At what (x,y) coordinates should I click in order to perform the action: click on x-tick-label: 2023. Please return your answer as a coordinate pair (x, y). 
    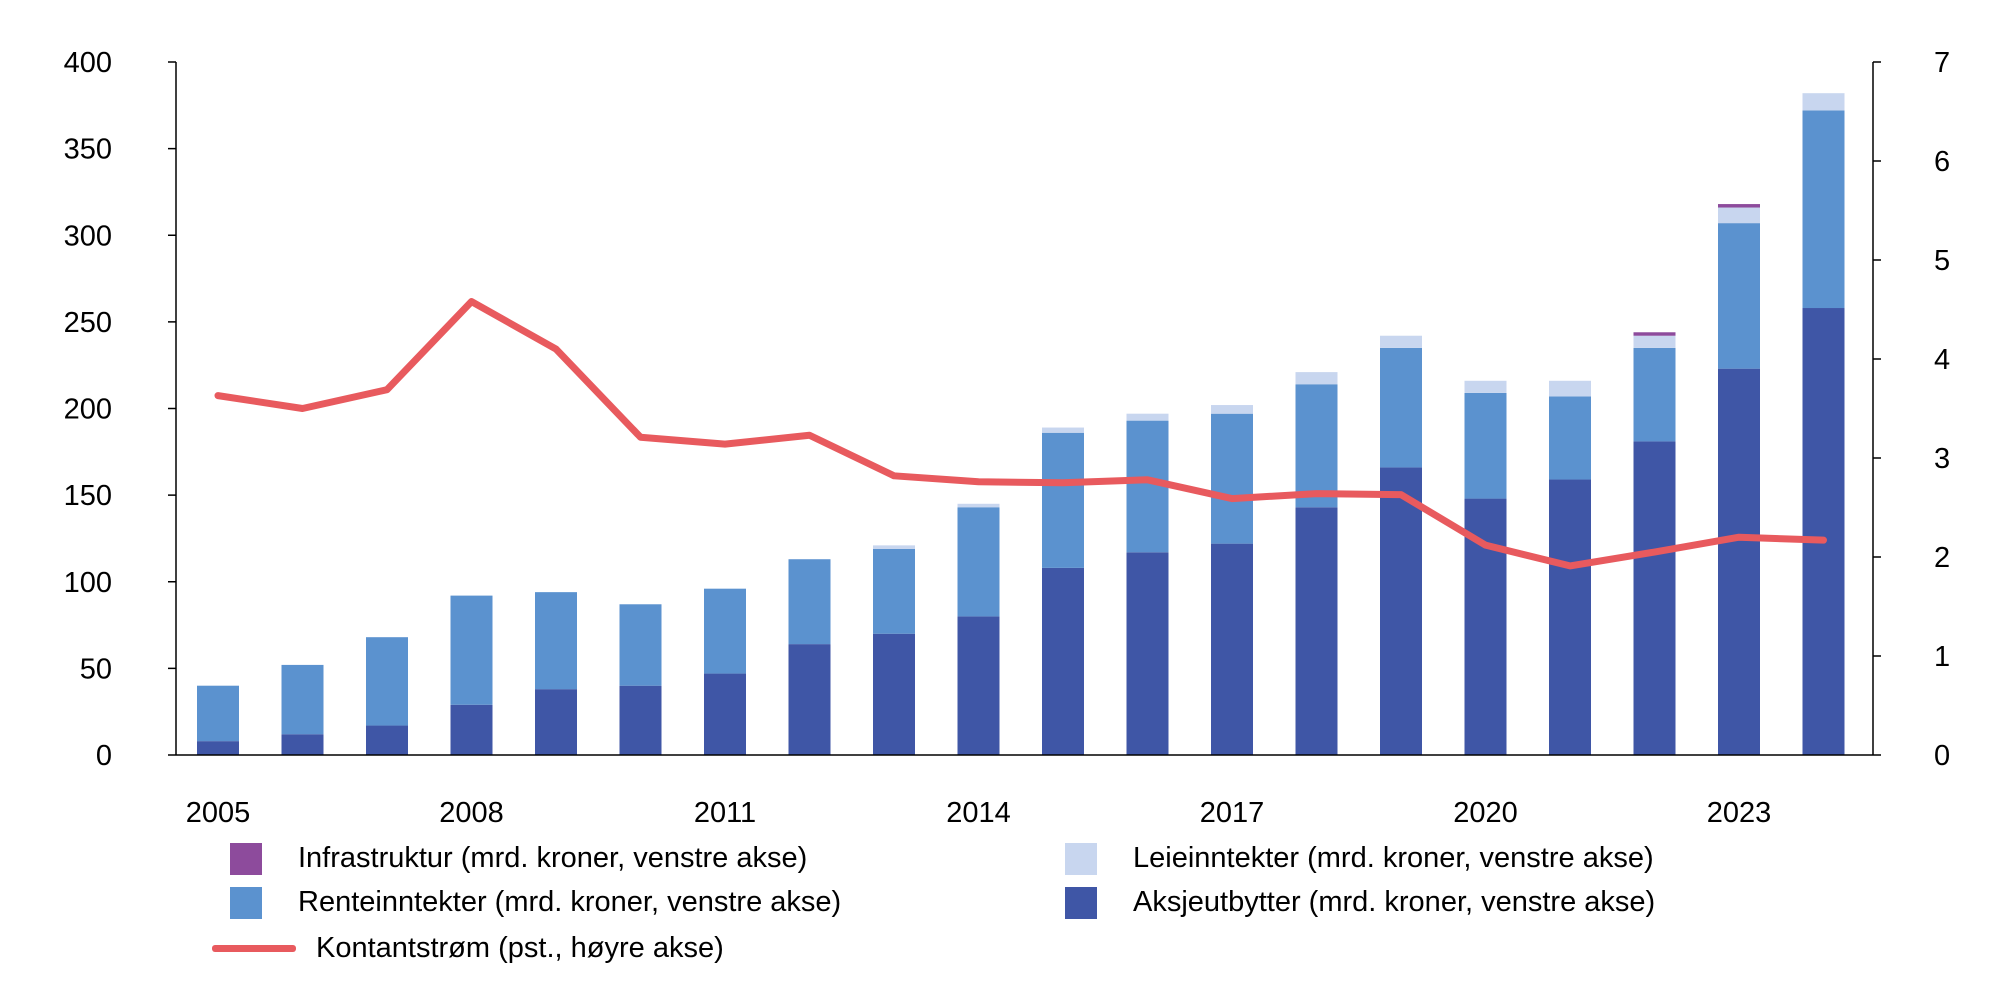
    Looking at the image, I should click on (1739, 813).